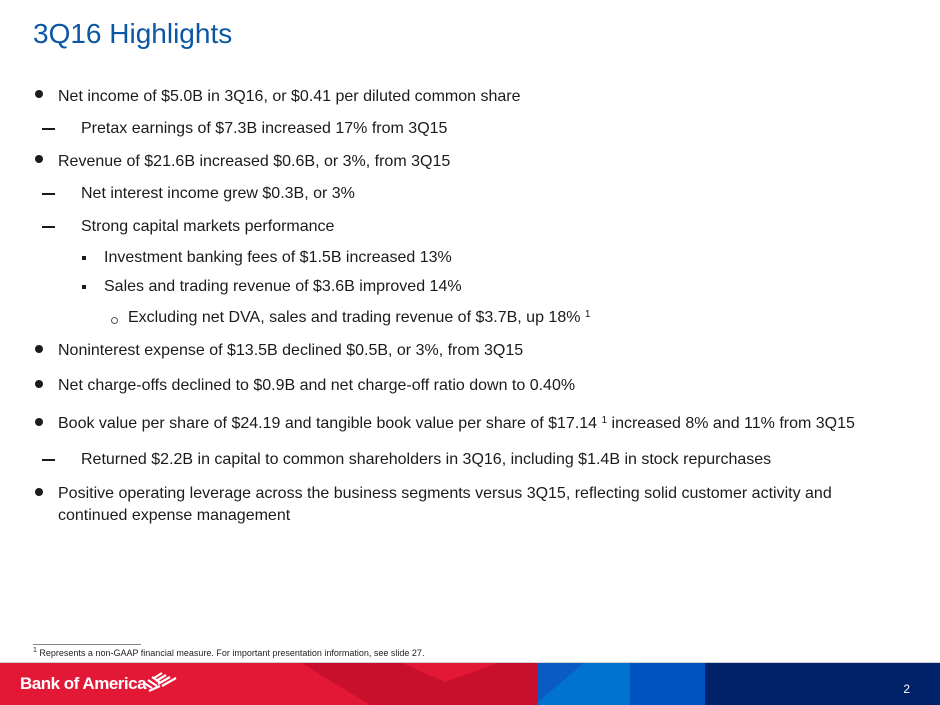 The height and width of the screenshot is (705, 940). I want to click on circle-bullet-icon, so click(114, 320).